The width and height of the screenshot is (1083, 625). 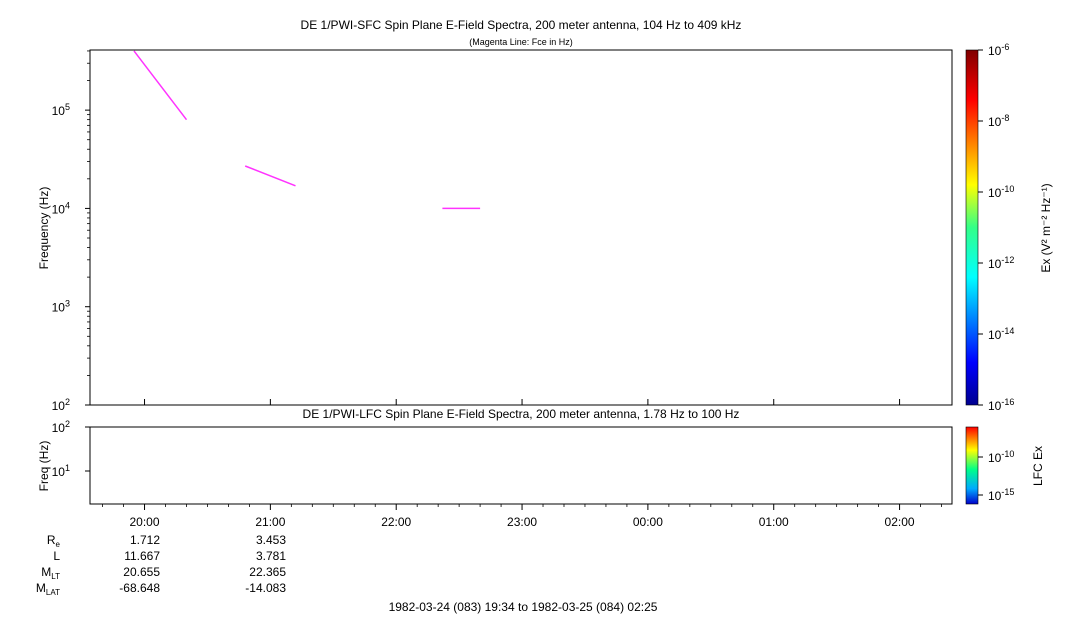 What do you see at coordinates (521, 42) in the screenshot?
I see `sfc-subtitle: (Magenta Line: Fce in Hz)` at bounding box center [521, 42].